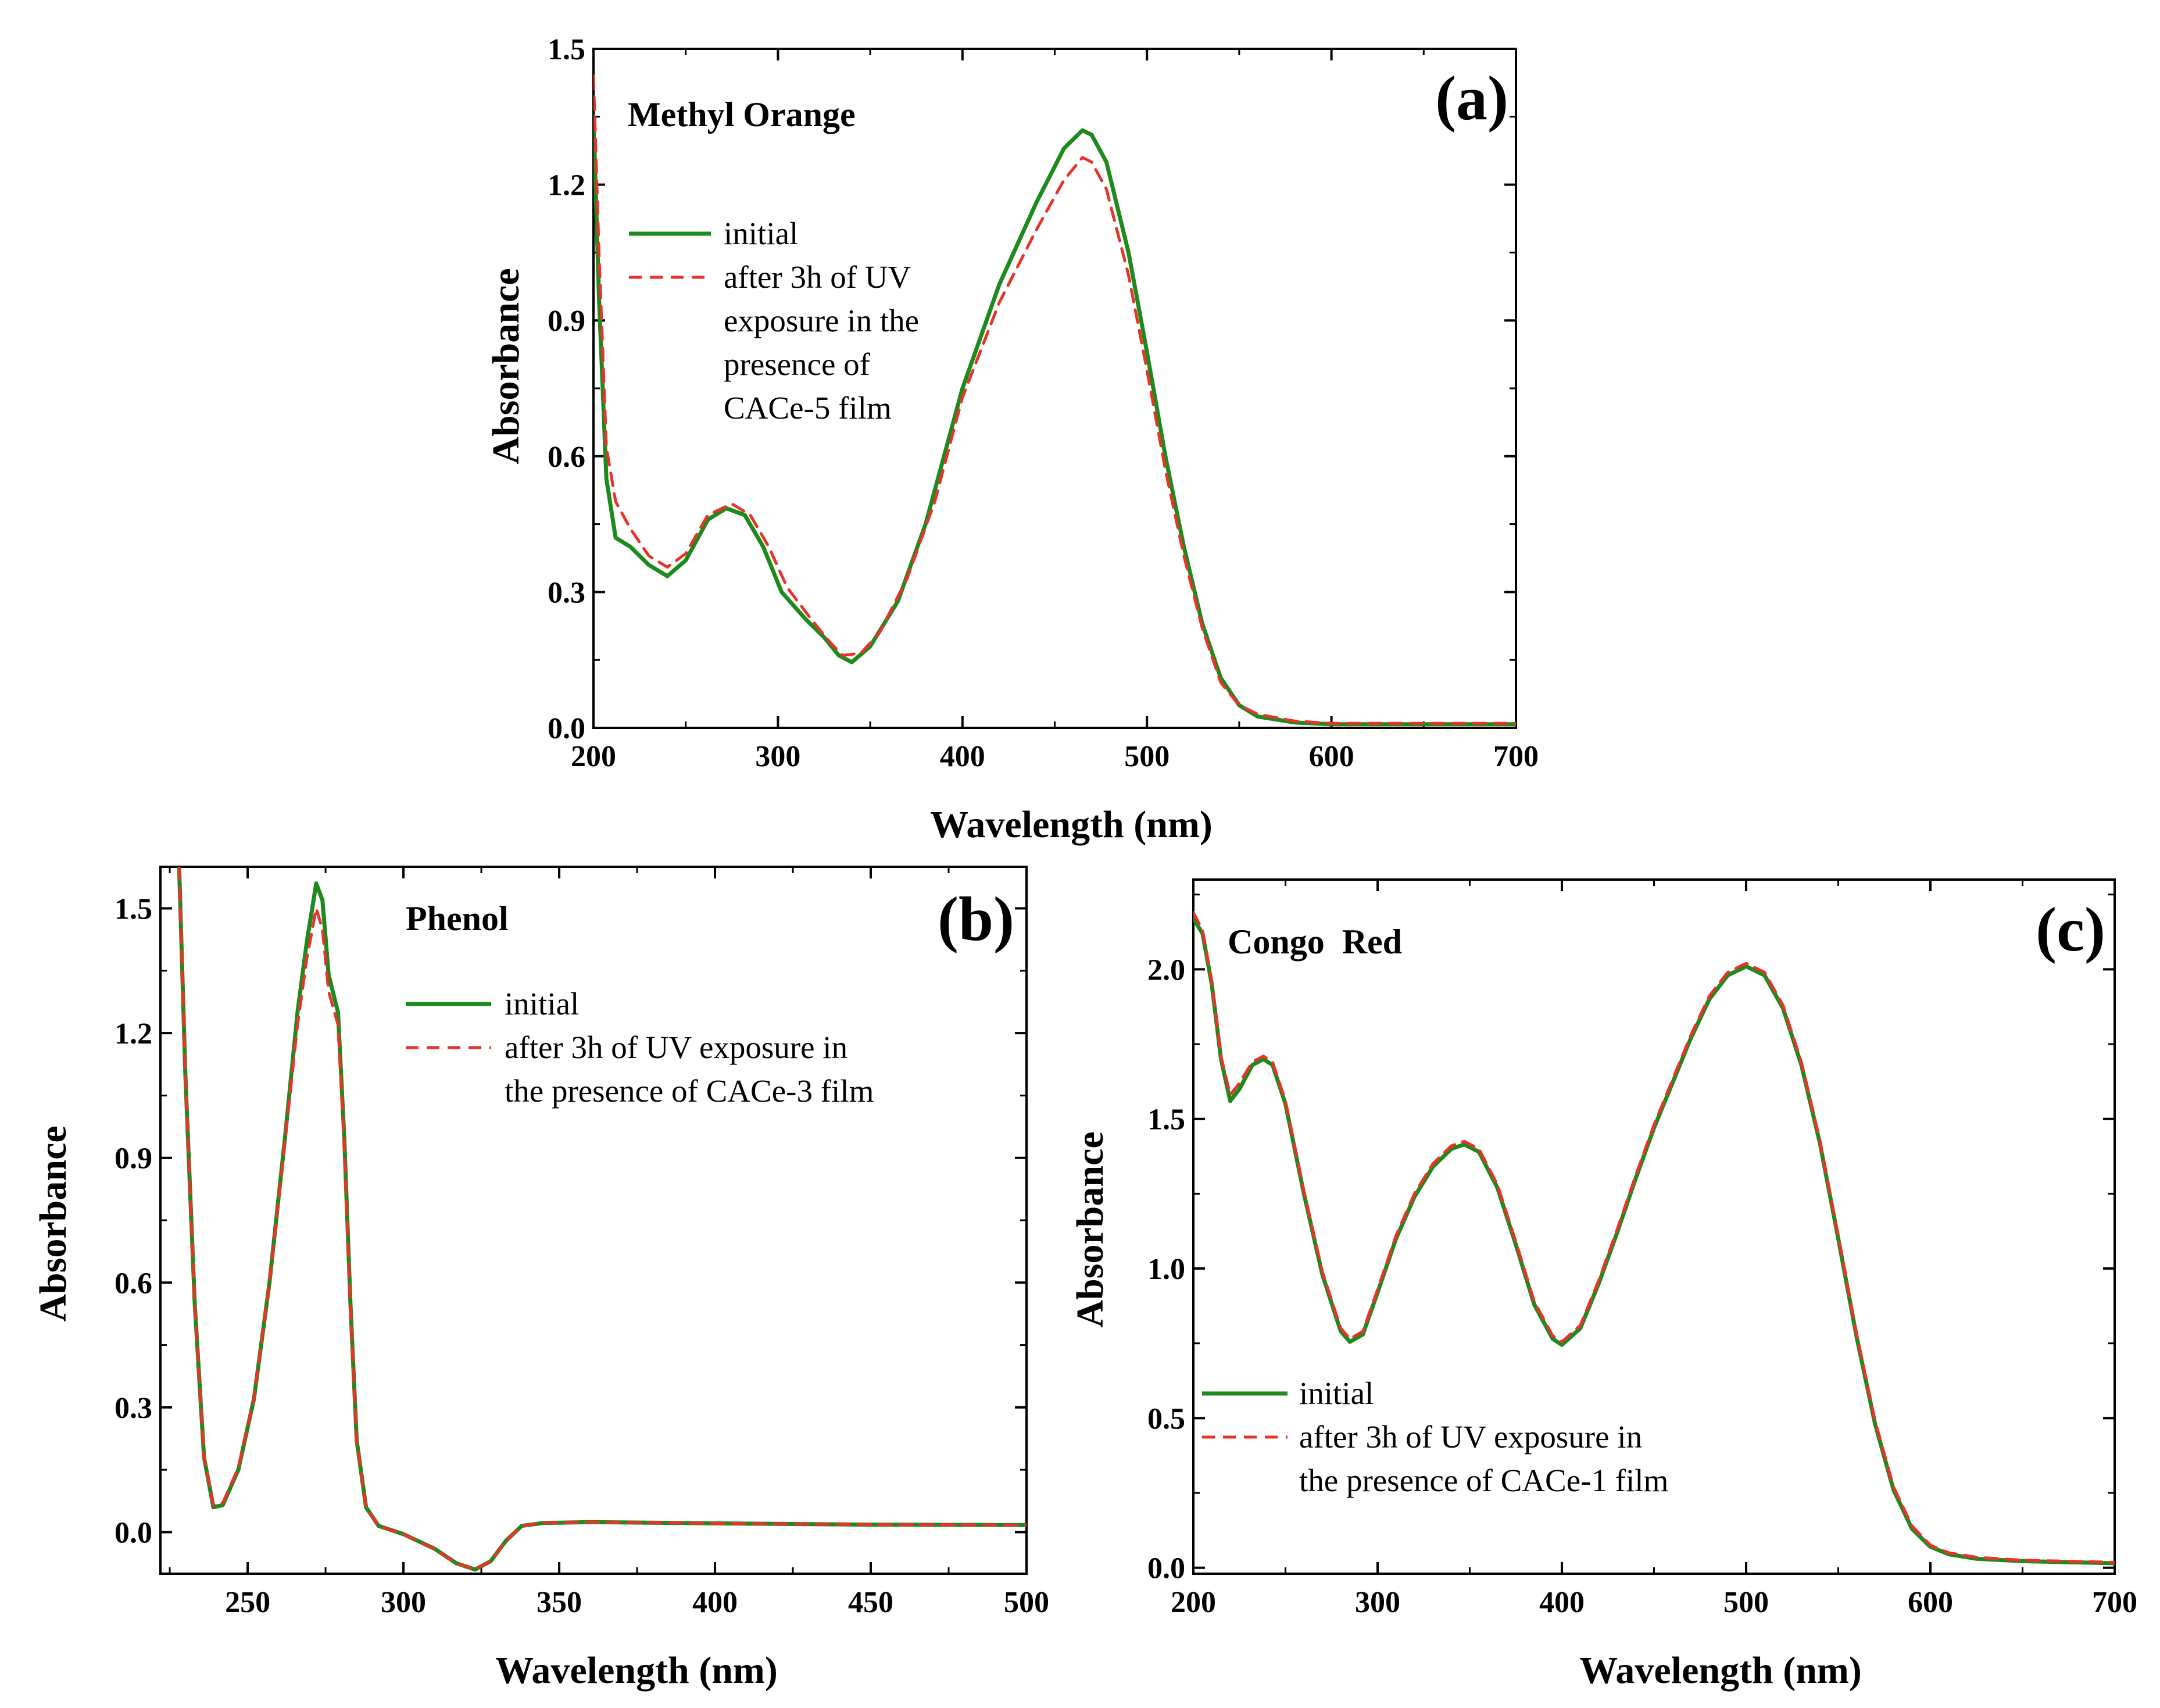  What do you see at coordinates (1471, 98) in the screenshot?
I see `panel-label-a: (a)` at bounding box center [1471, 98].